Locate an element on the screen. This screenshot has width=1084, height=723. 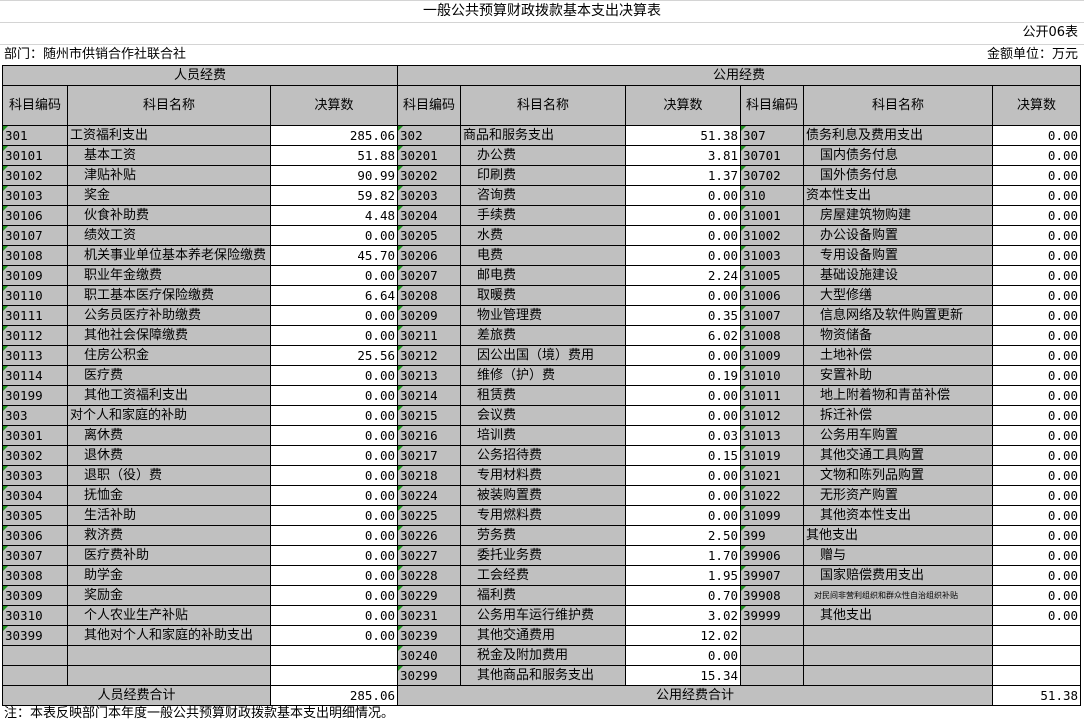
subject-code-cell: 30107 is located at coordinates (35, 235).